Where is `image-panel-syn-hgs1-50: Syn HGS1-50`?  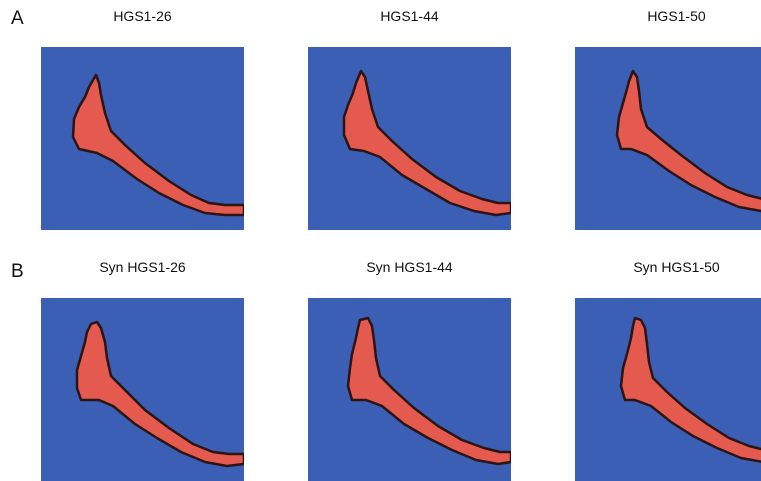
image-panel-syn-hgs1-50: Syn HGS1-50 is located at coordinates (668, 370).